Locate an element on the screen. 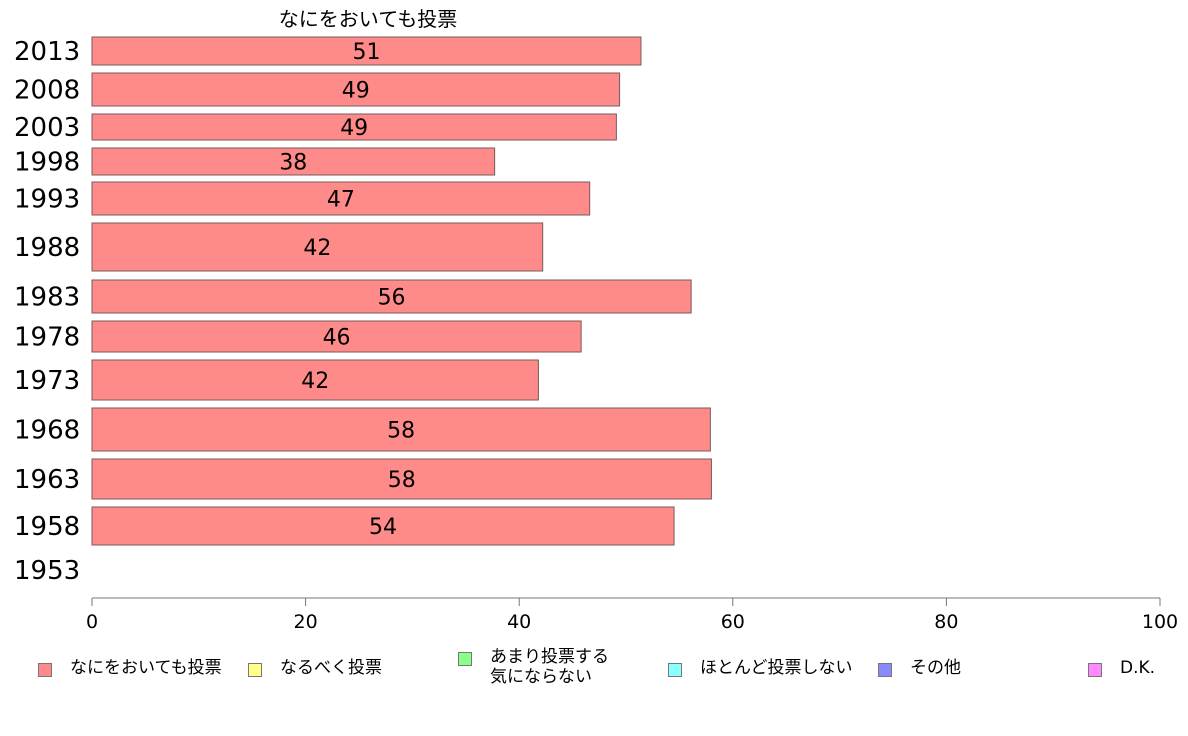  bar-value-label: 47 is located at coordinates (341, 200).